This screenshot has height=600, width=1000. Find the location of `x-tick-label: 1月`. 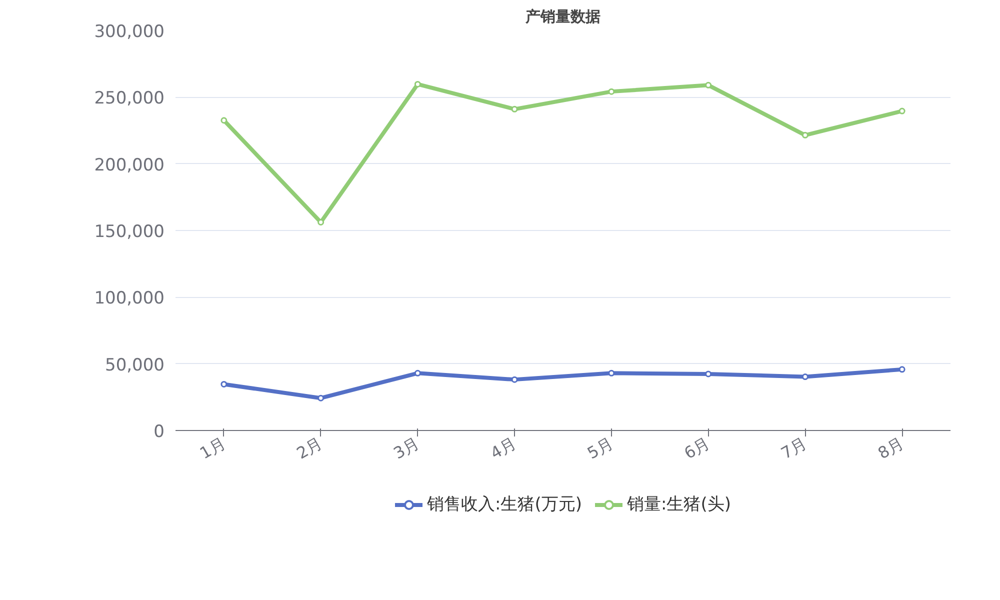

x-tick-label: 1月 is located at coordinates (212, 448).